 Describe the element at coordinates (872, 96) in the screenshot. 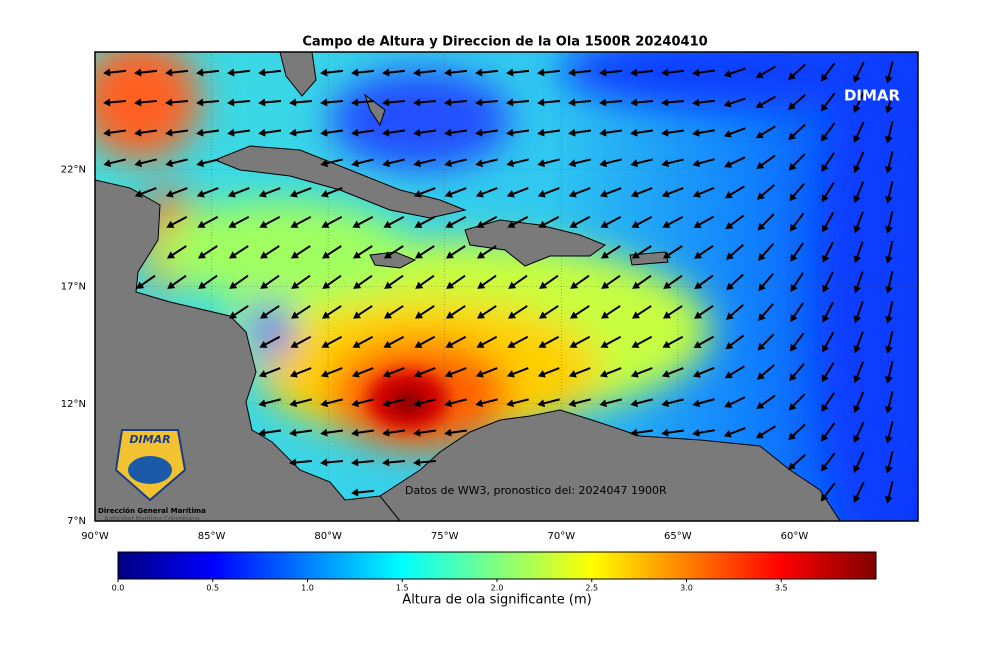

I see `brand: DIMAR` at that location.